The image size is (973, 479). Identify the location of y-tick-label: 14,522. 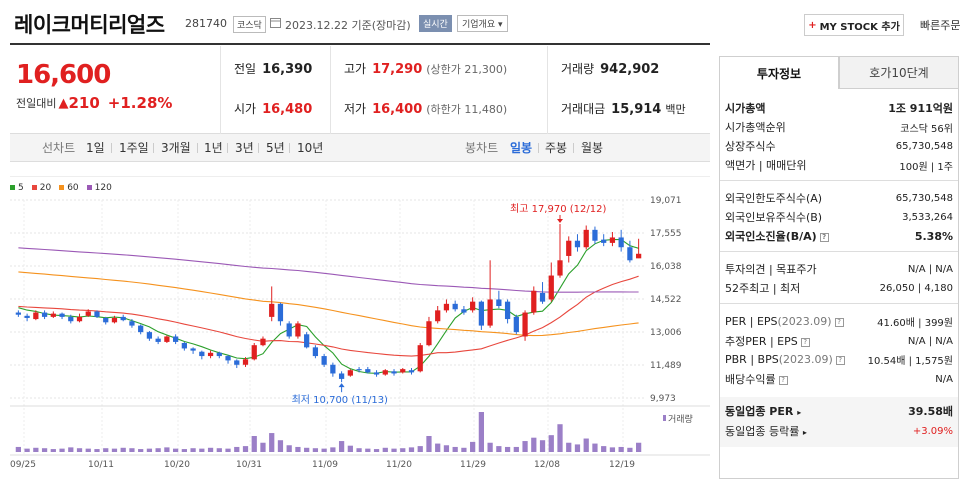
(666, 300).